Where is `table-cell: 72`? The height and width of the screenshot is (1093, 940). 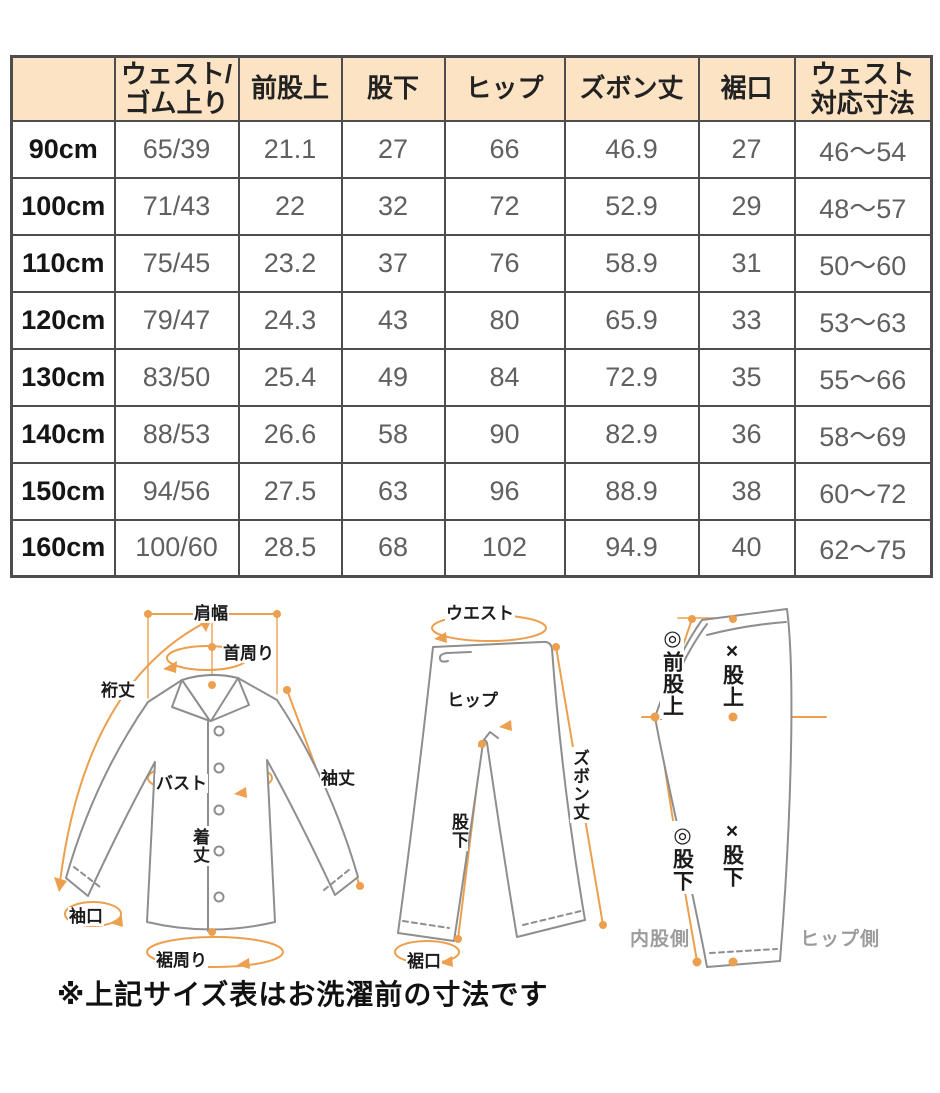 table-cell: 72 is located at coordinates (504, 206).